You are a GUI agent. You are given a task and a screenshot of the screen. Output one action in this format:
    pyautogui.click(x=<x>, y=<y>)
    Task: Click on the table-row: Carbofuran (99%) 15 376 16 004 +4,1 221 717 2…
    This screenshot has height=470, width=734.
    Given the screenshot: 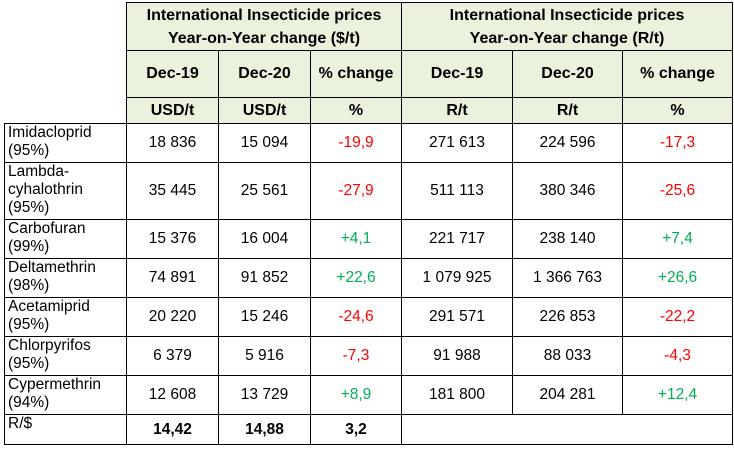 What is the action you would take?
    pyautogui.click(x=369, y=239)
    